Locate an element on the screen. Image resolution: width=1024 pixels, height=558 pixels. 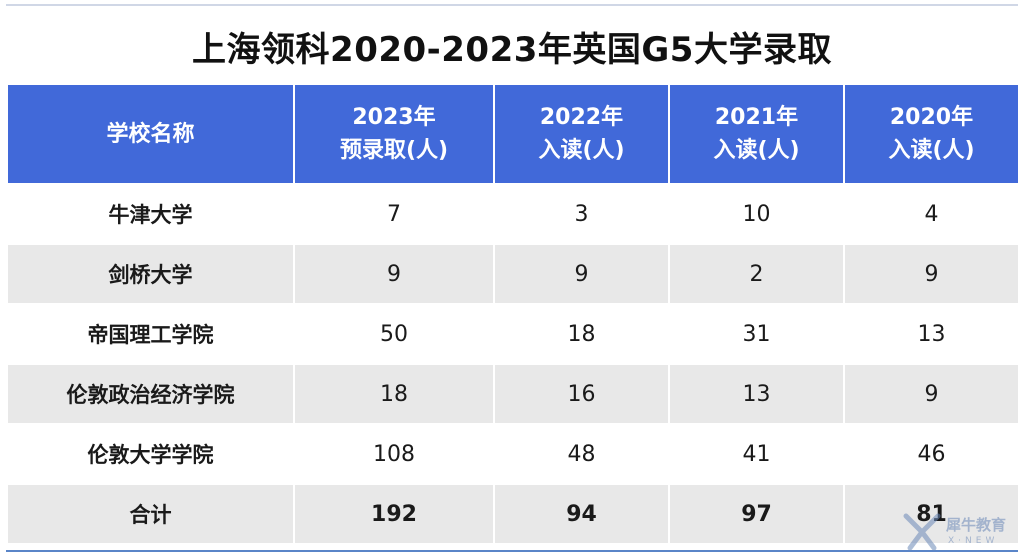
cell-2023: 50 is located at coordinates (394, 334).